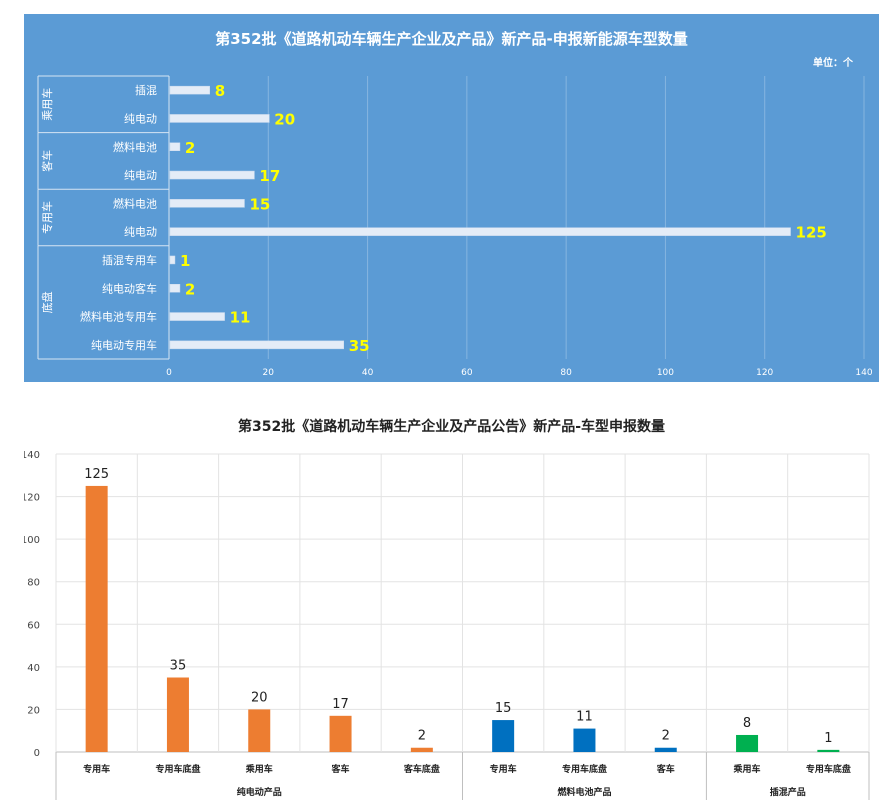  I want to click on group-label: 客车, so click(47, 161).